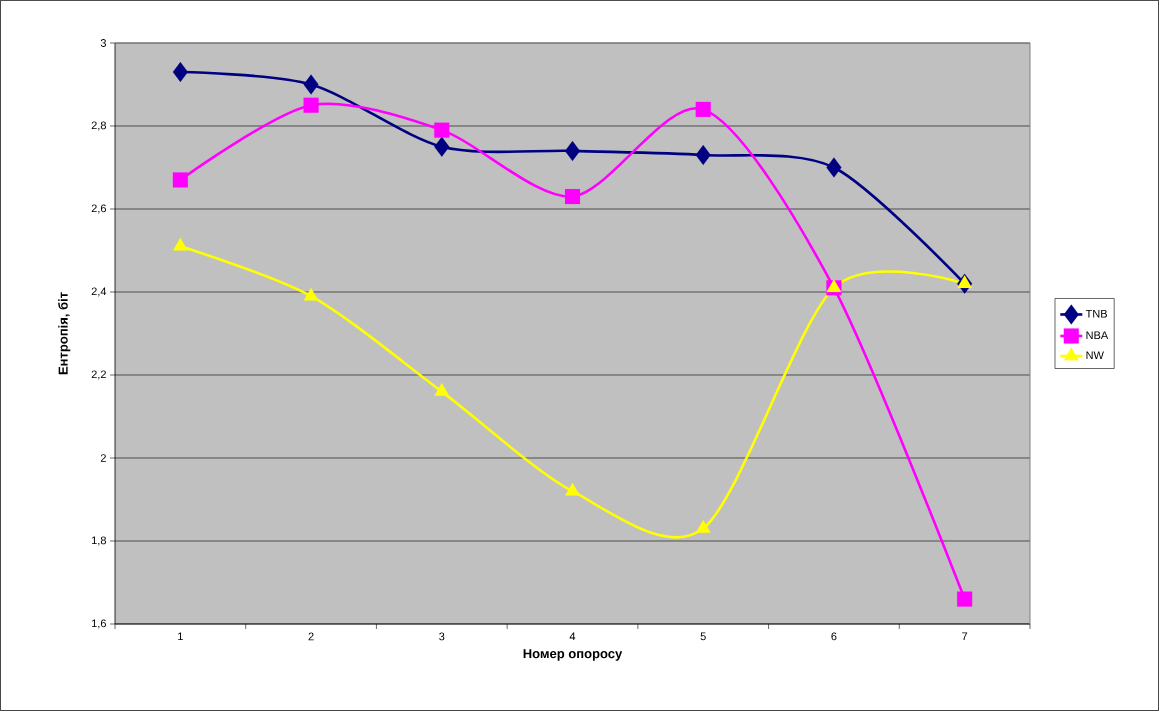 Image resolution: width=1159 pixels, height=711 pixels. I want to click on legend-label: TNB, so click(1096, 313).